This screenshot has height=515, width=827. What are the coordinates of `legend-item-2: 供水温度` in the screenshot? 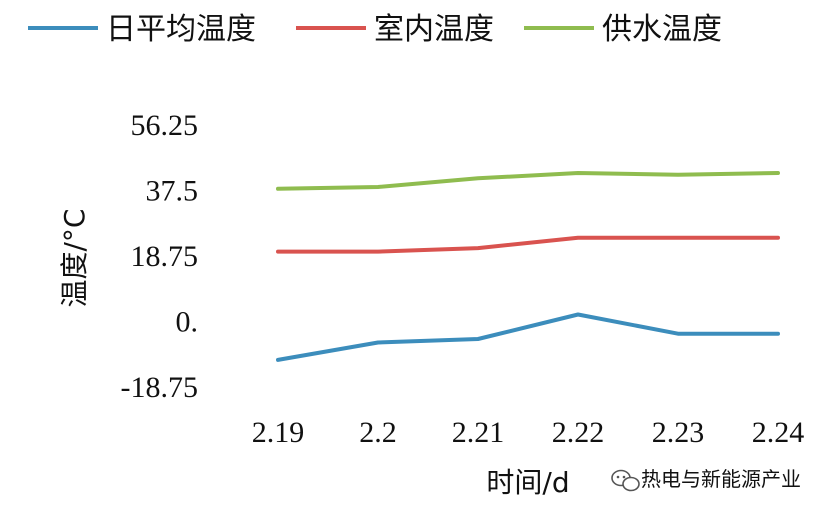 It's located at (623, 29).